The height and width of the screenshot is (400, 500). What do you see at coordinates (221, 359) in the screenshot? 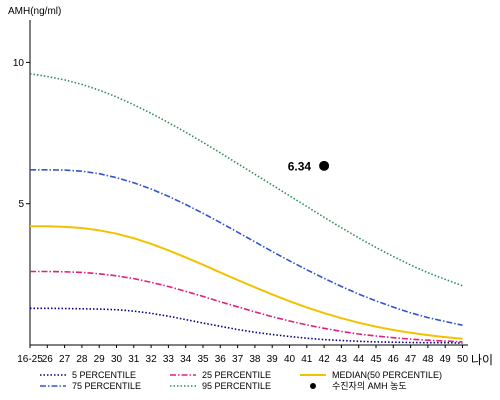
I see `x-tick-label: 36` at bounding box center [221, 359].